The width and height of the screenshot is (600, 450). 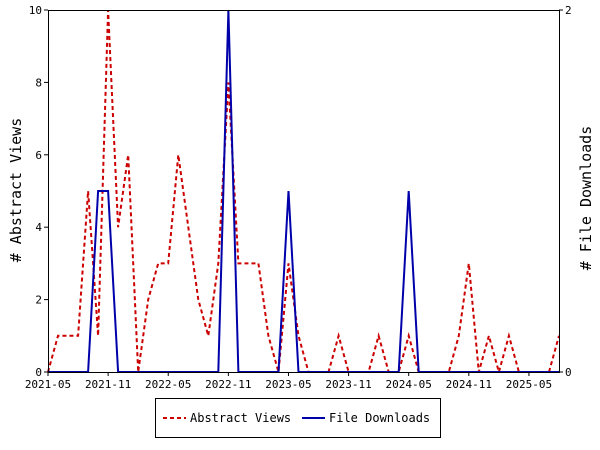 I want to click on y-left-tick-label: 4, so click(x=38, y=227).